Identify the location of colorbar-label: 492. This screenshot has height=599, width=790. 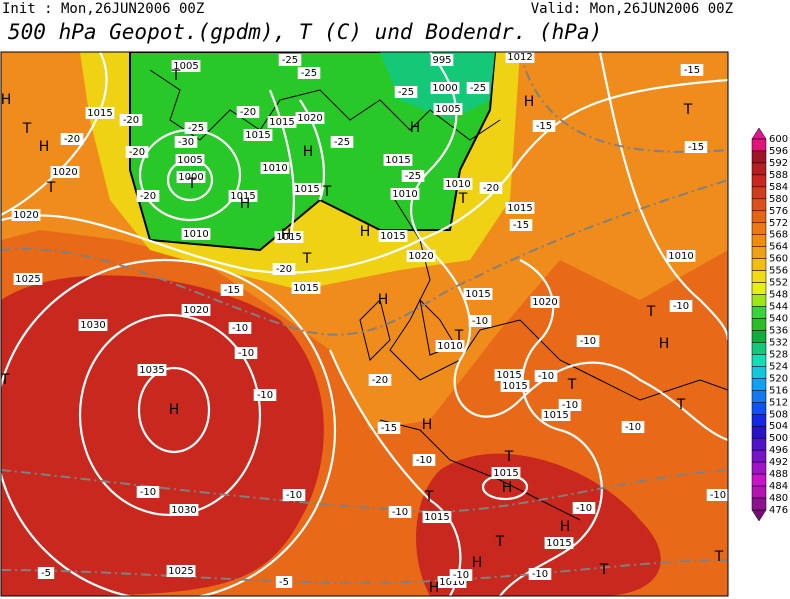
(778, 462).